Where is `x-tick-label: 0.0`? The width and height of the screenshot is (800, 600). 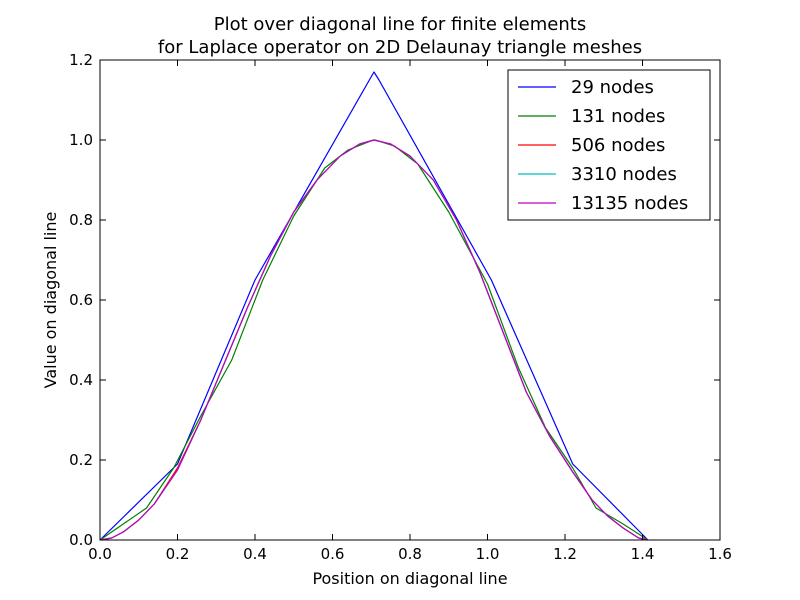 x-tick-label: 0.0 is located at coordinates (100, 554).